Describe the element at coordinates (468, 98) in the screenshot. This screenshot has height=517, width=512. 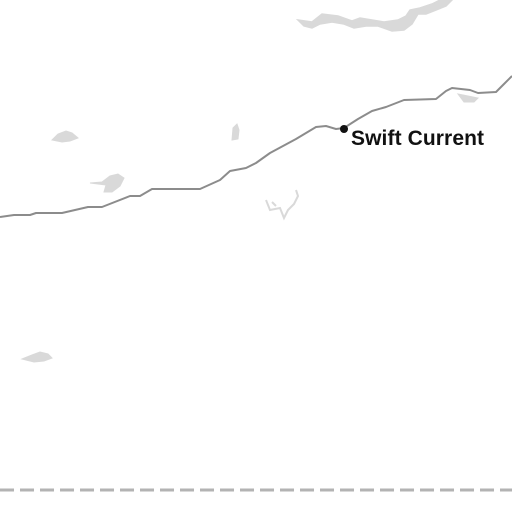
I see `lake-top-right` at that location.